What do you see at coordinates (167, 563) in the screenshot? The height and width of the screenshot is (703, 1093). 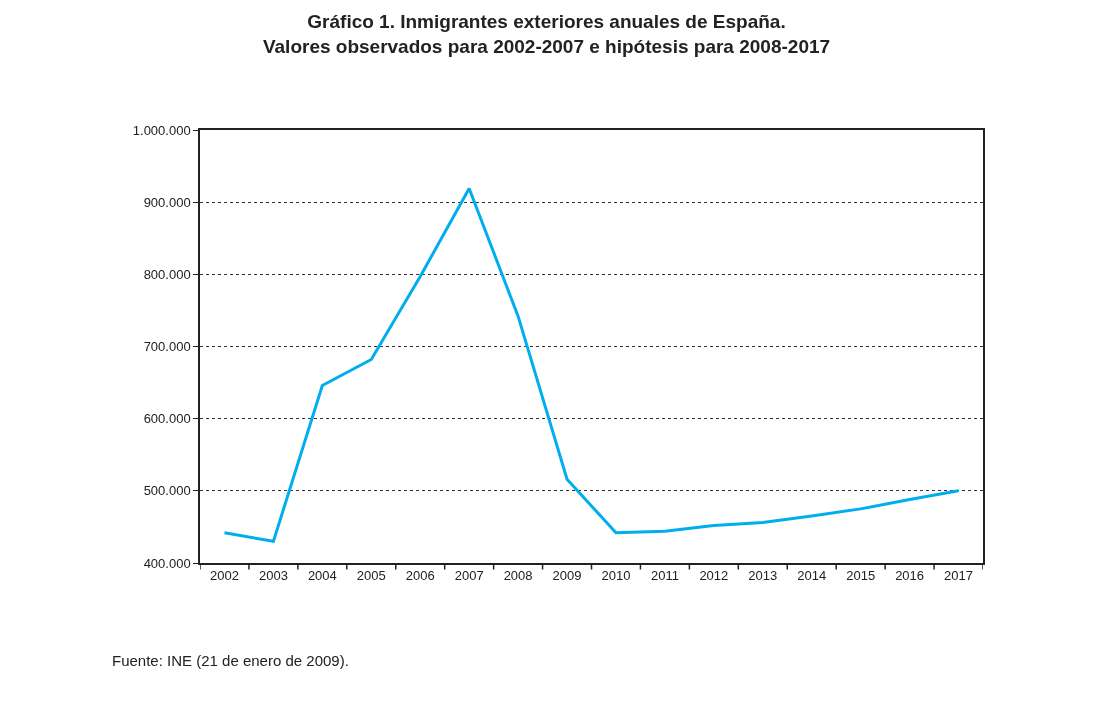 I see `y-tick-label: 400.000` at bounding box center [167, 563].